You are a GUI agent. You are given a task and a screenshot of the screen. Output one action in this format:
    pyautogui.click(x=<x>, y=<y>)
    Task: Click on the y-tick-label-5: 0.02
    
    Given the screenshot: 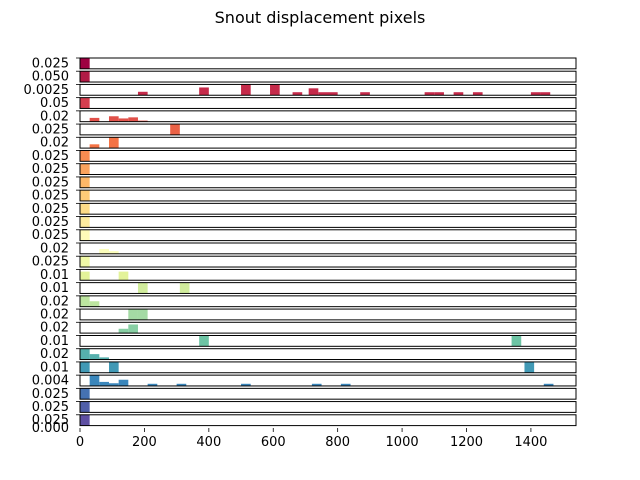 What is the action you would take?
    pyautogui.click(x=54, y=116)
    